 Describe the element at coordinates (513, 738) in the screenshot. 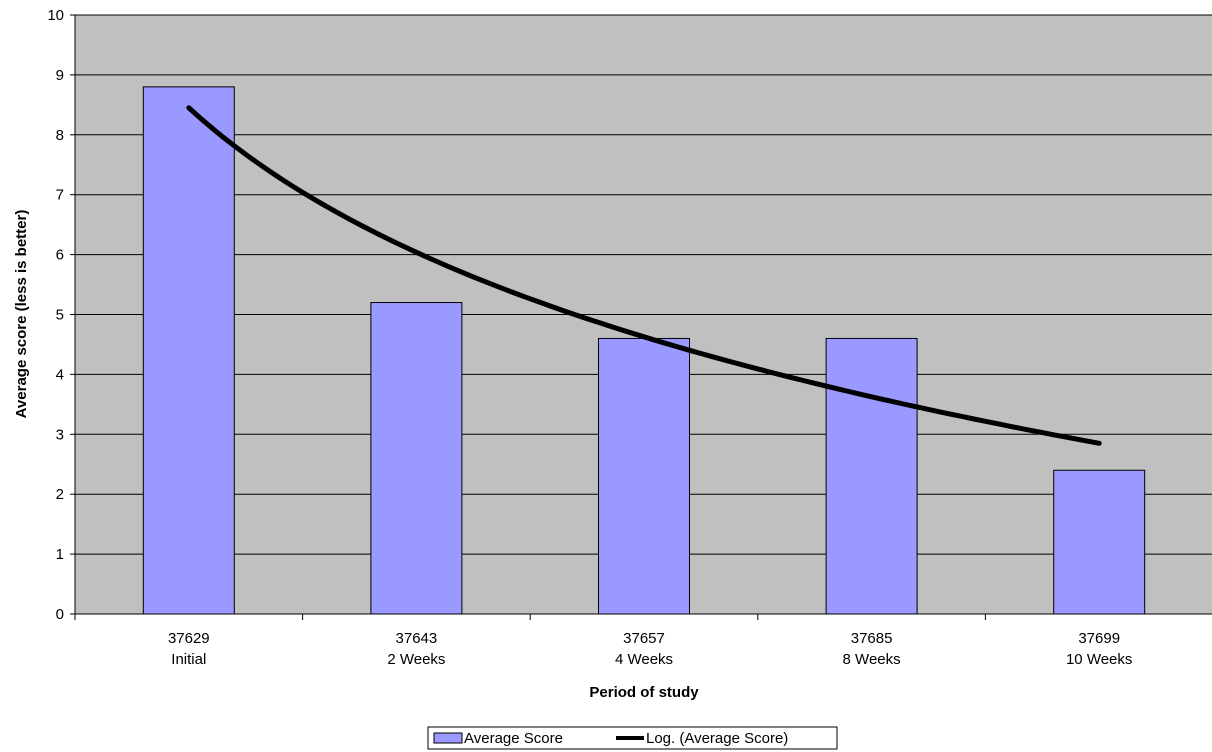

I see `legend-label-bar: Average Score` at that location.